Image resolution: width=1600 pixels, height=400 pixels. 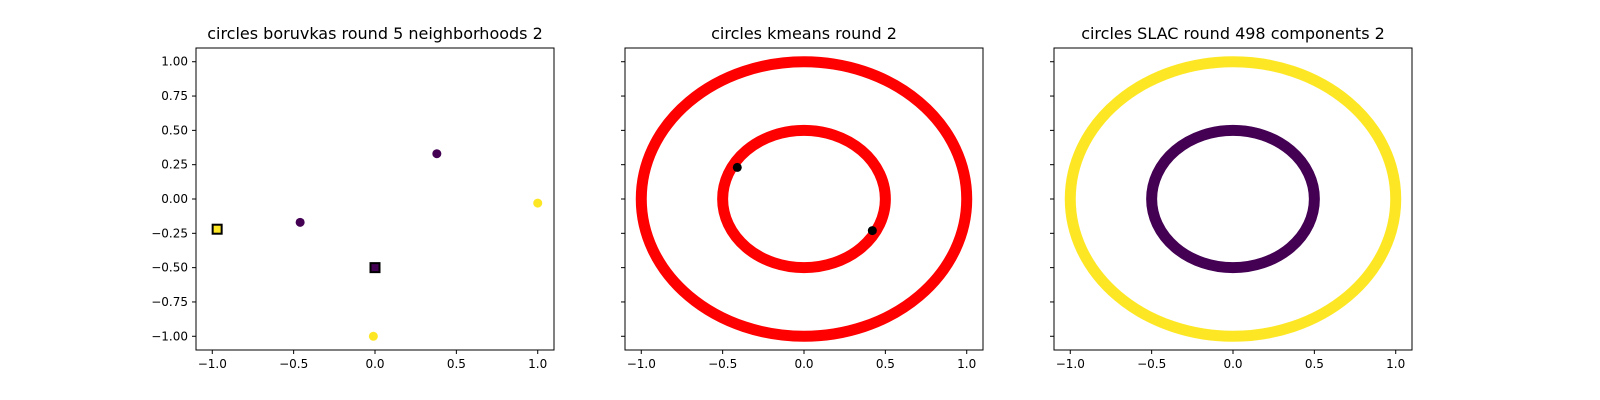 I want to click on y-tick-label: 1.00, so click(x=174, y=62).